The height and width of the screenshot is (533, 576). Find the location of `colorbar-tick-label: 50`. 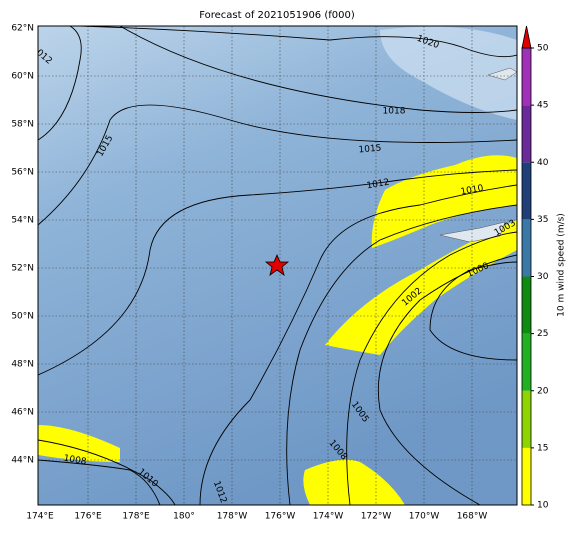

colorbar-tick-label: 50 is located at coordinates (543, 49).